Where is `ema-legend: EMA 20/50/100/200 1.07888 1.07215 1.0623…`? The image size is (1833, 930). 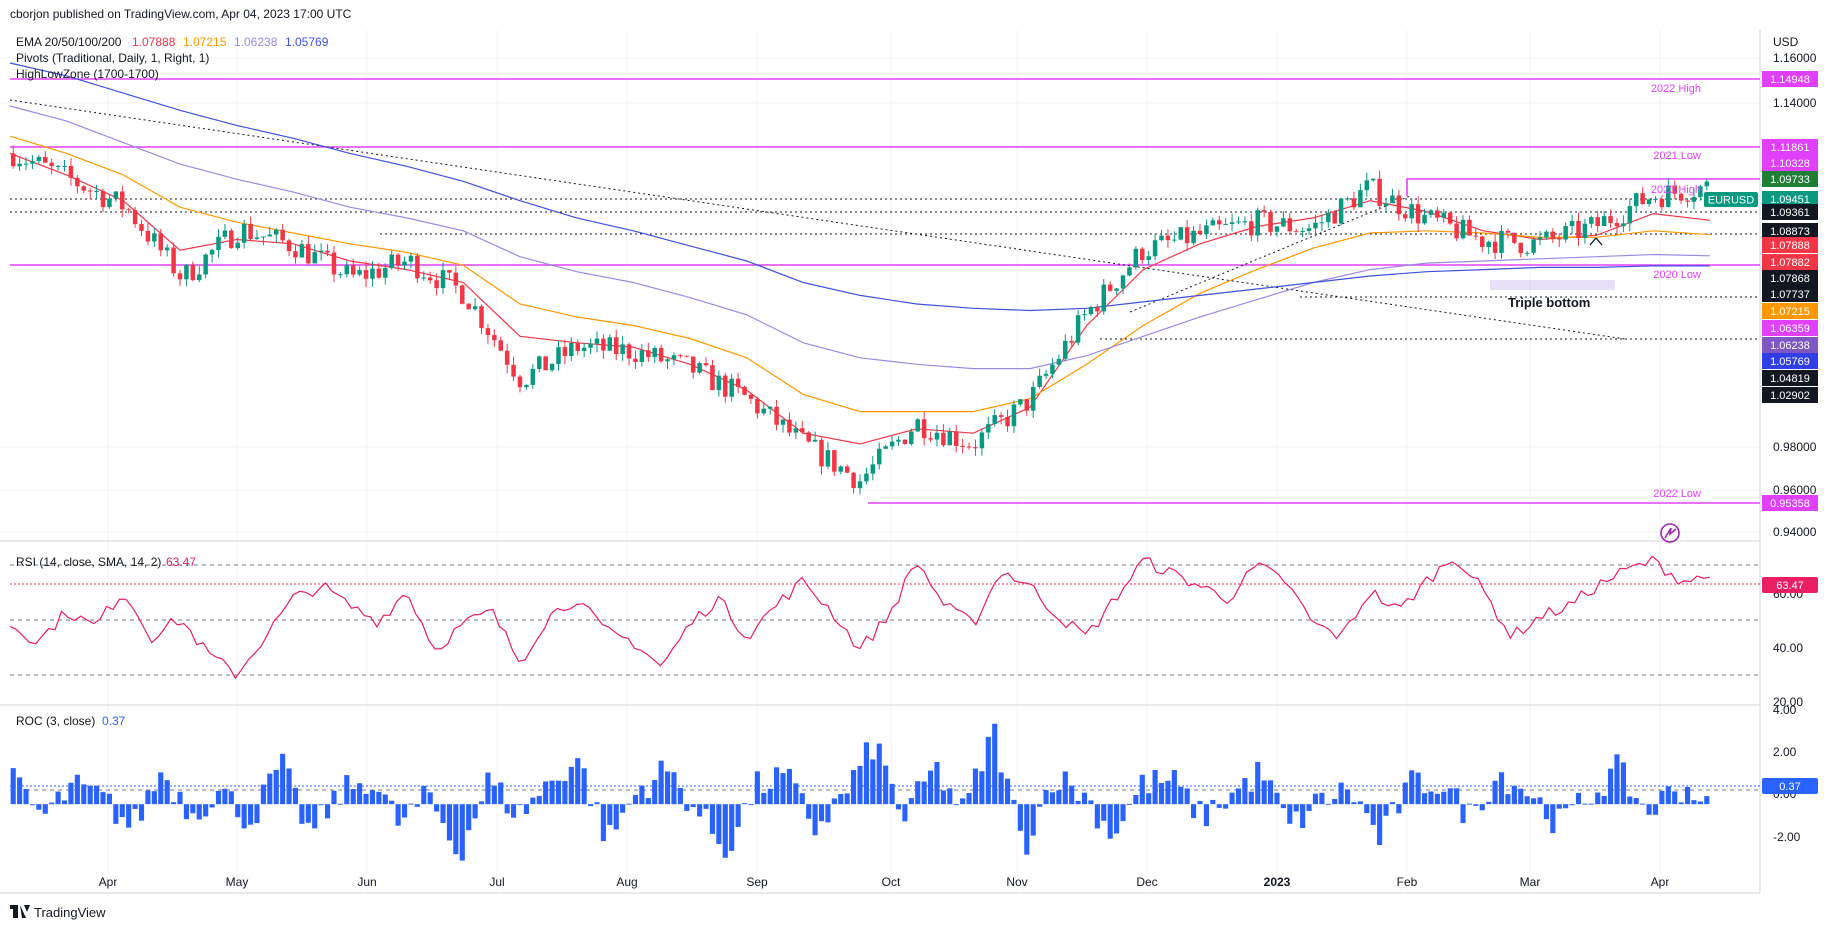 ema-legend: EMA 20/50/100/200 1.07888 1.07215 1.0623… is located at coordinates (172, 42).